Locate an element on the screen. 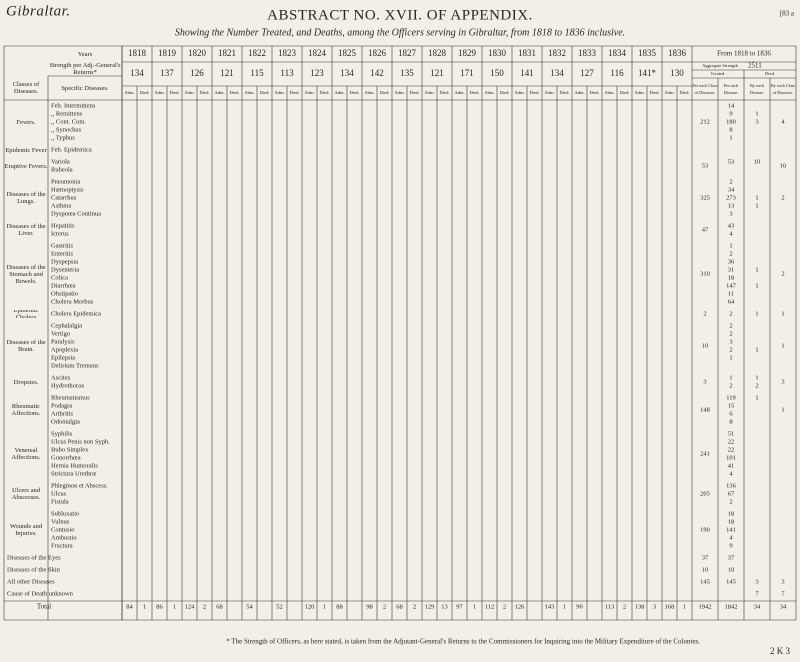  class-label: Diseases of the Brain. is located at coordinates (26, 346).